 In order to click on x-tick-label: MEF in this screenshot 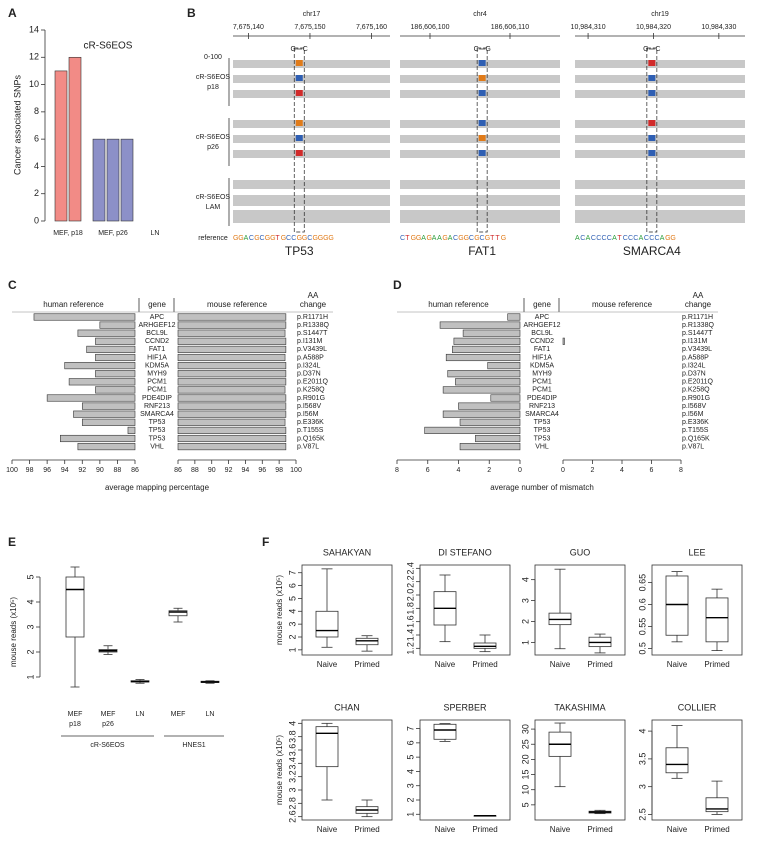, I will do `click(75, 714)`.